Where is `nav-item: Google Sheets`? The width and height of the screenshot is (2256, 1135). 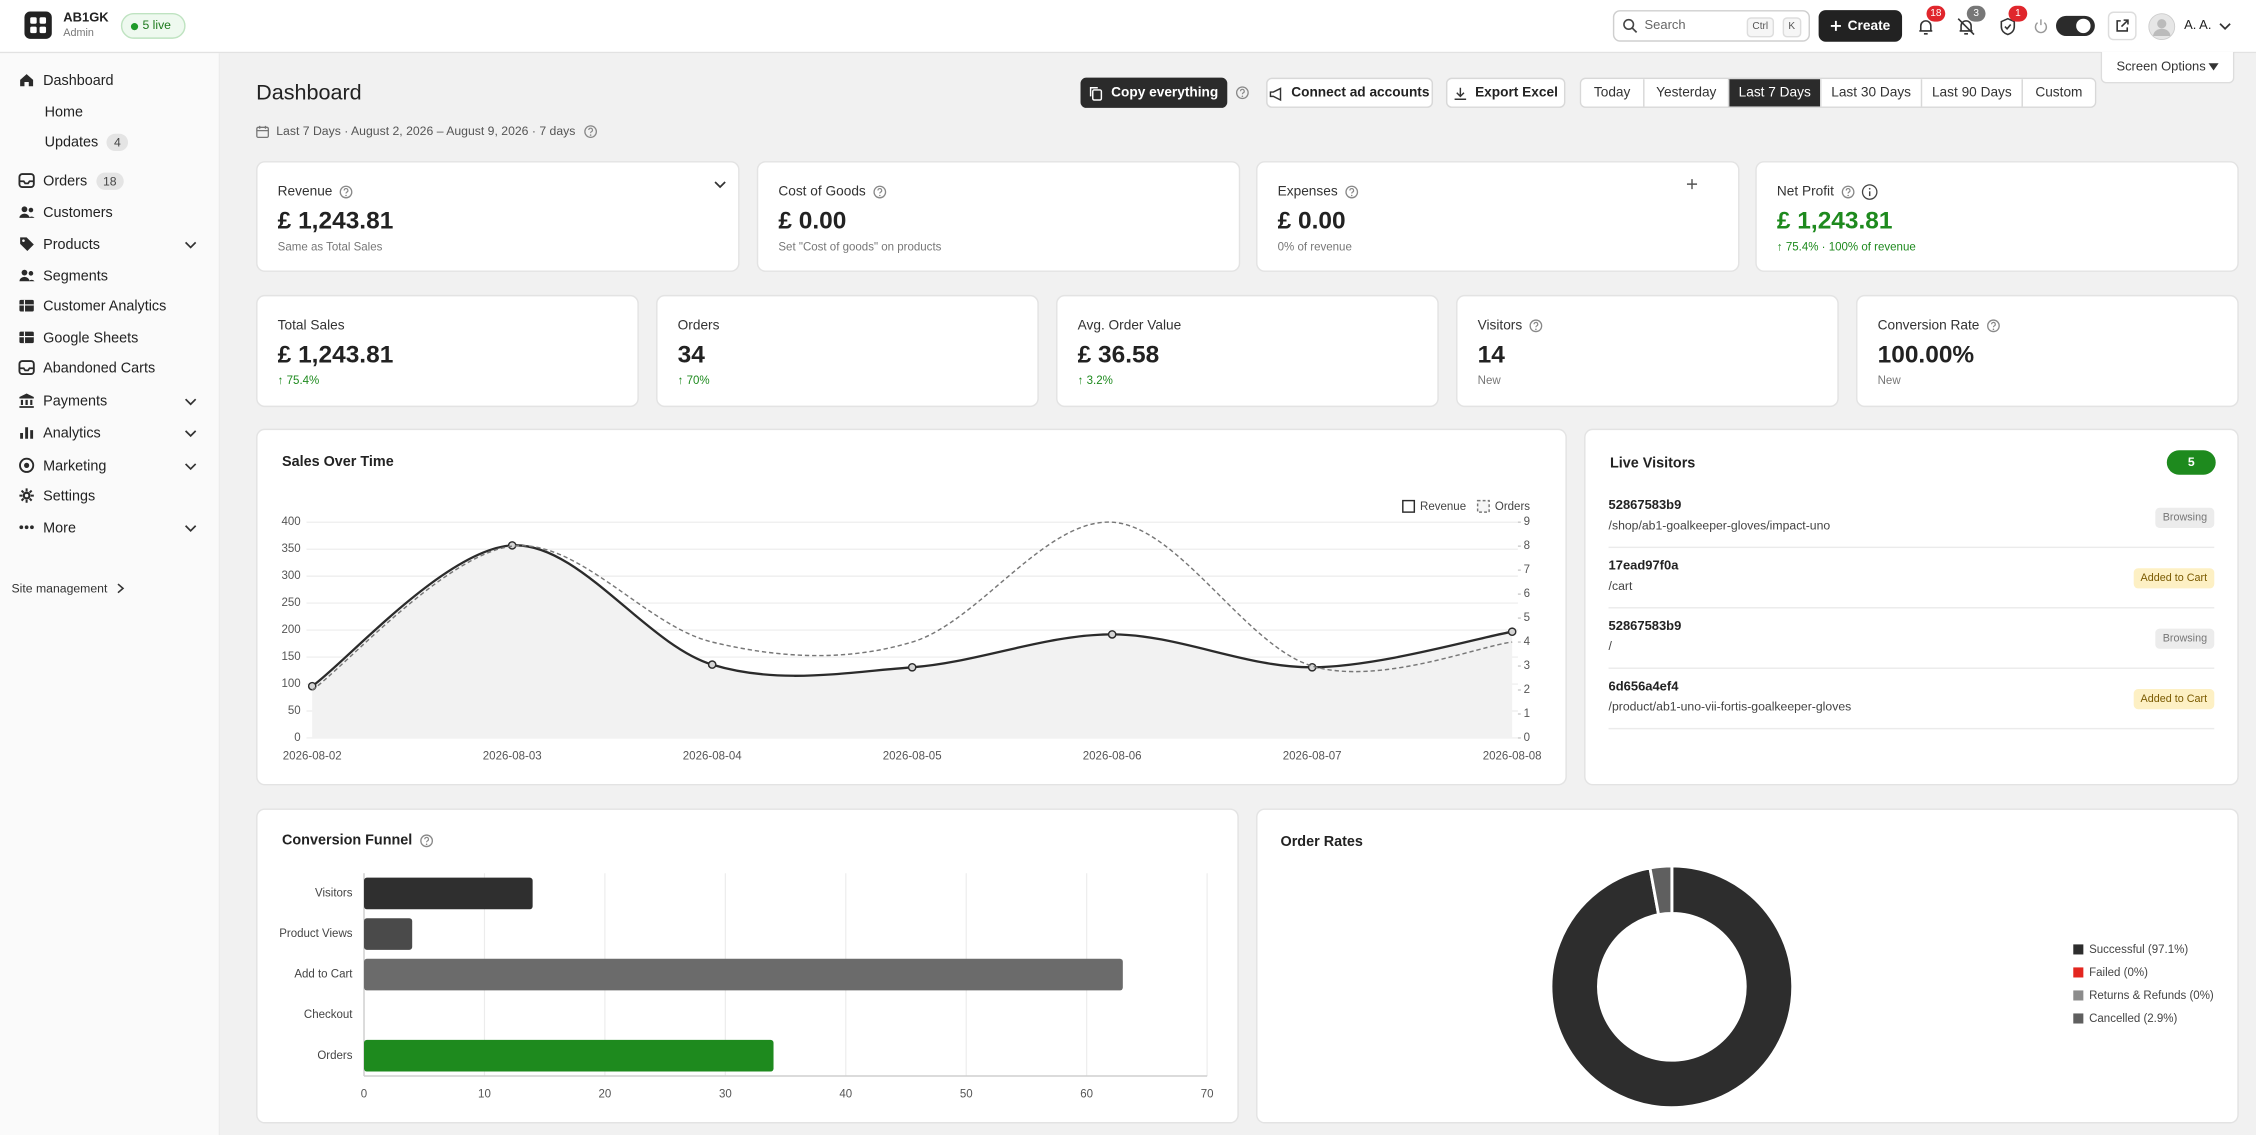 nav-item: Google Sheets is located at coordinates (90, 338).